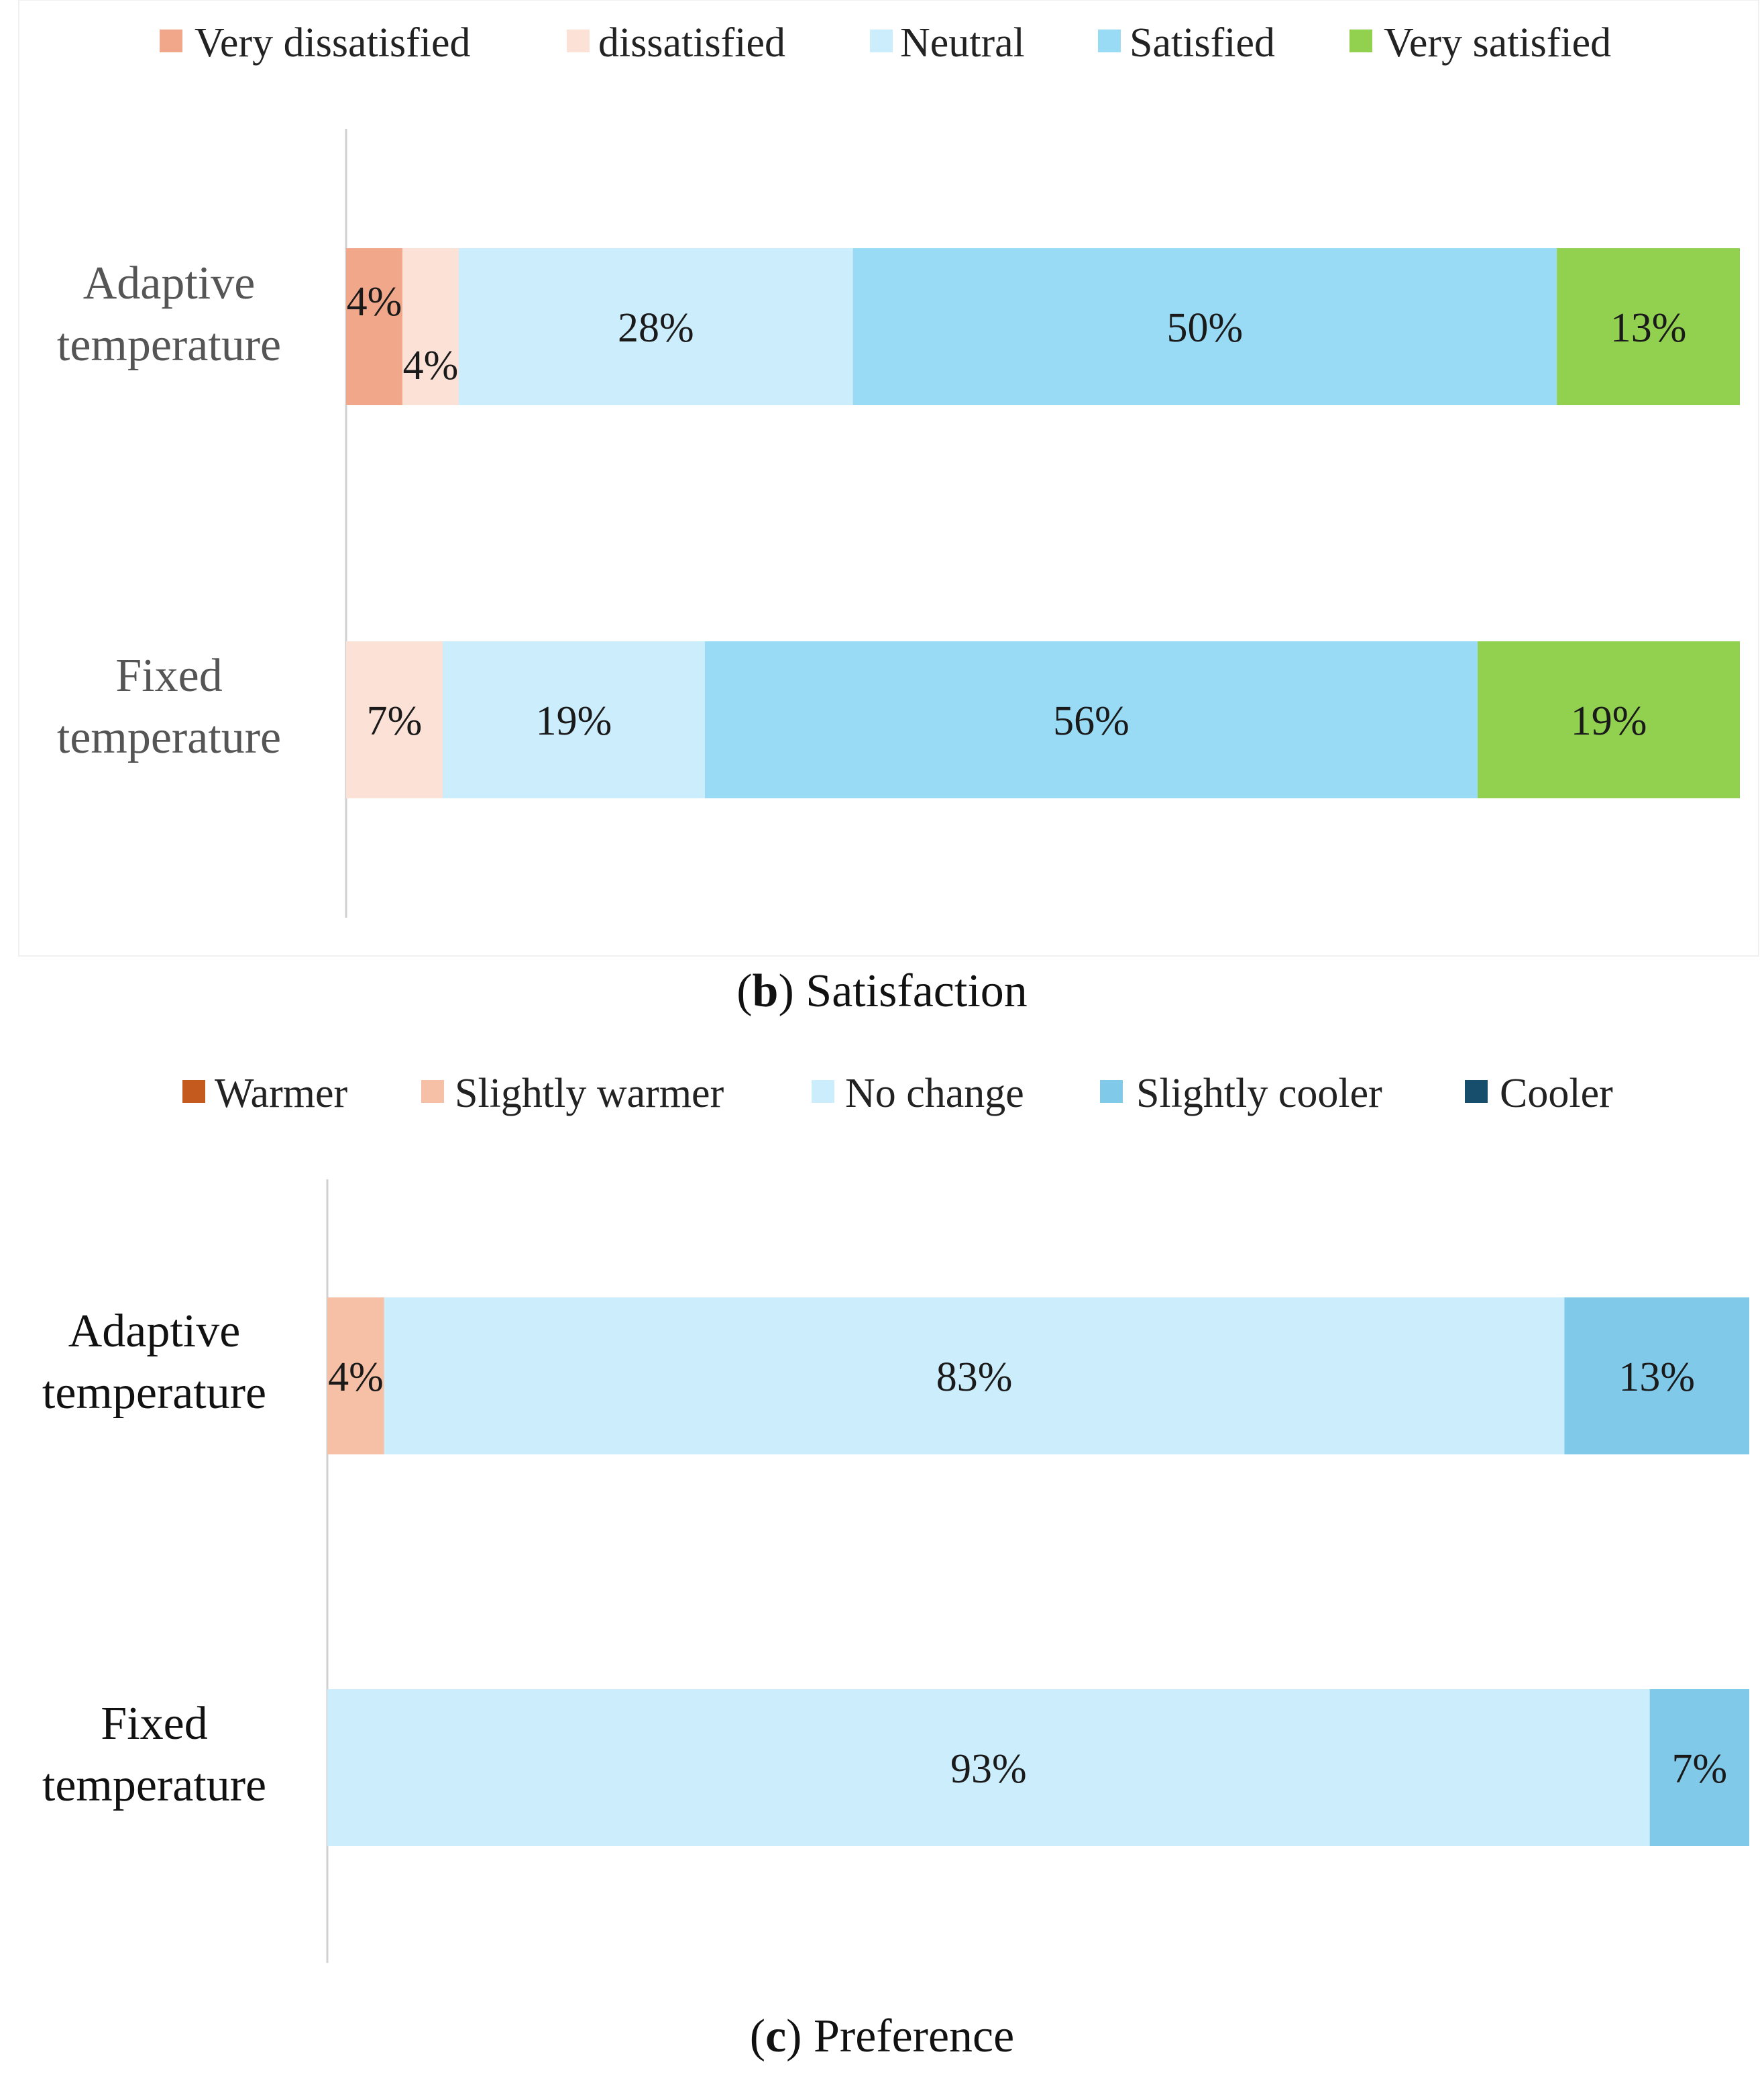  I want to click on chart-caption: (b) Satisfaction, so click(882, 991).